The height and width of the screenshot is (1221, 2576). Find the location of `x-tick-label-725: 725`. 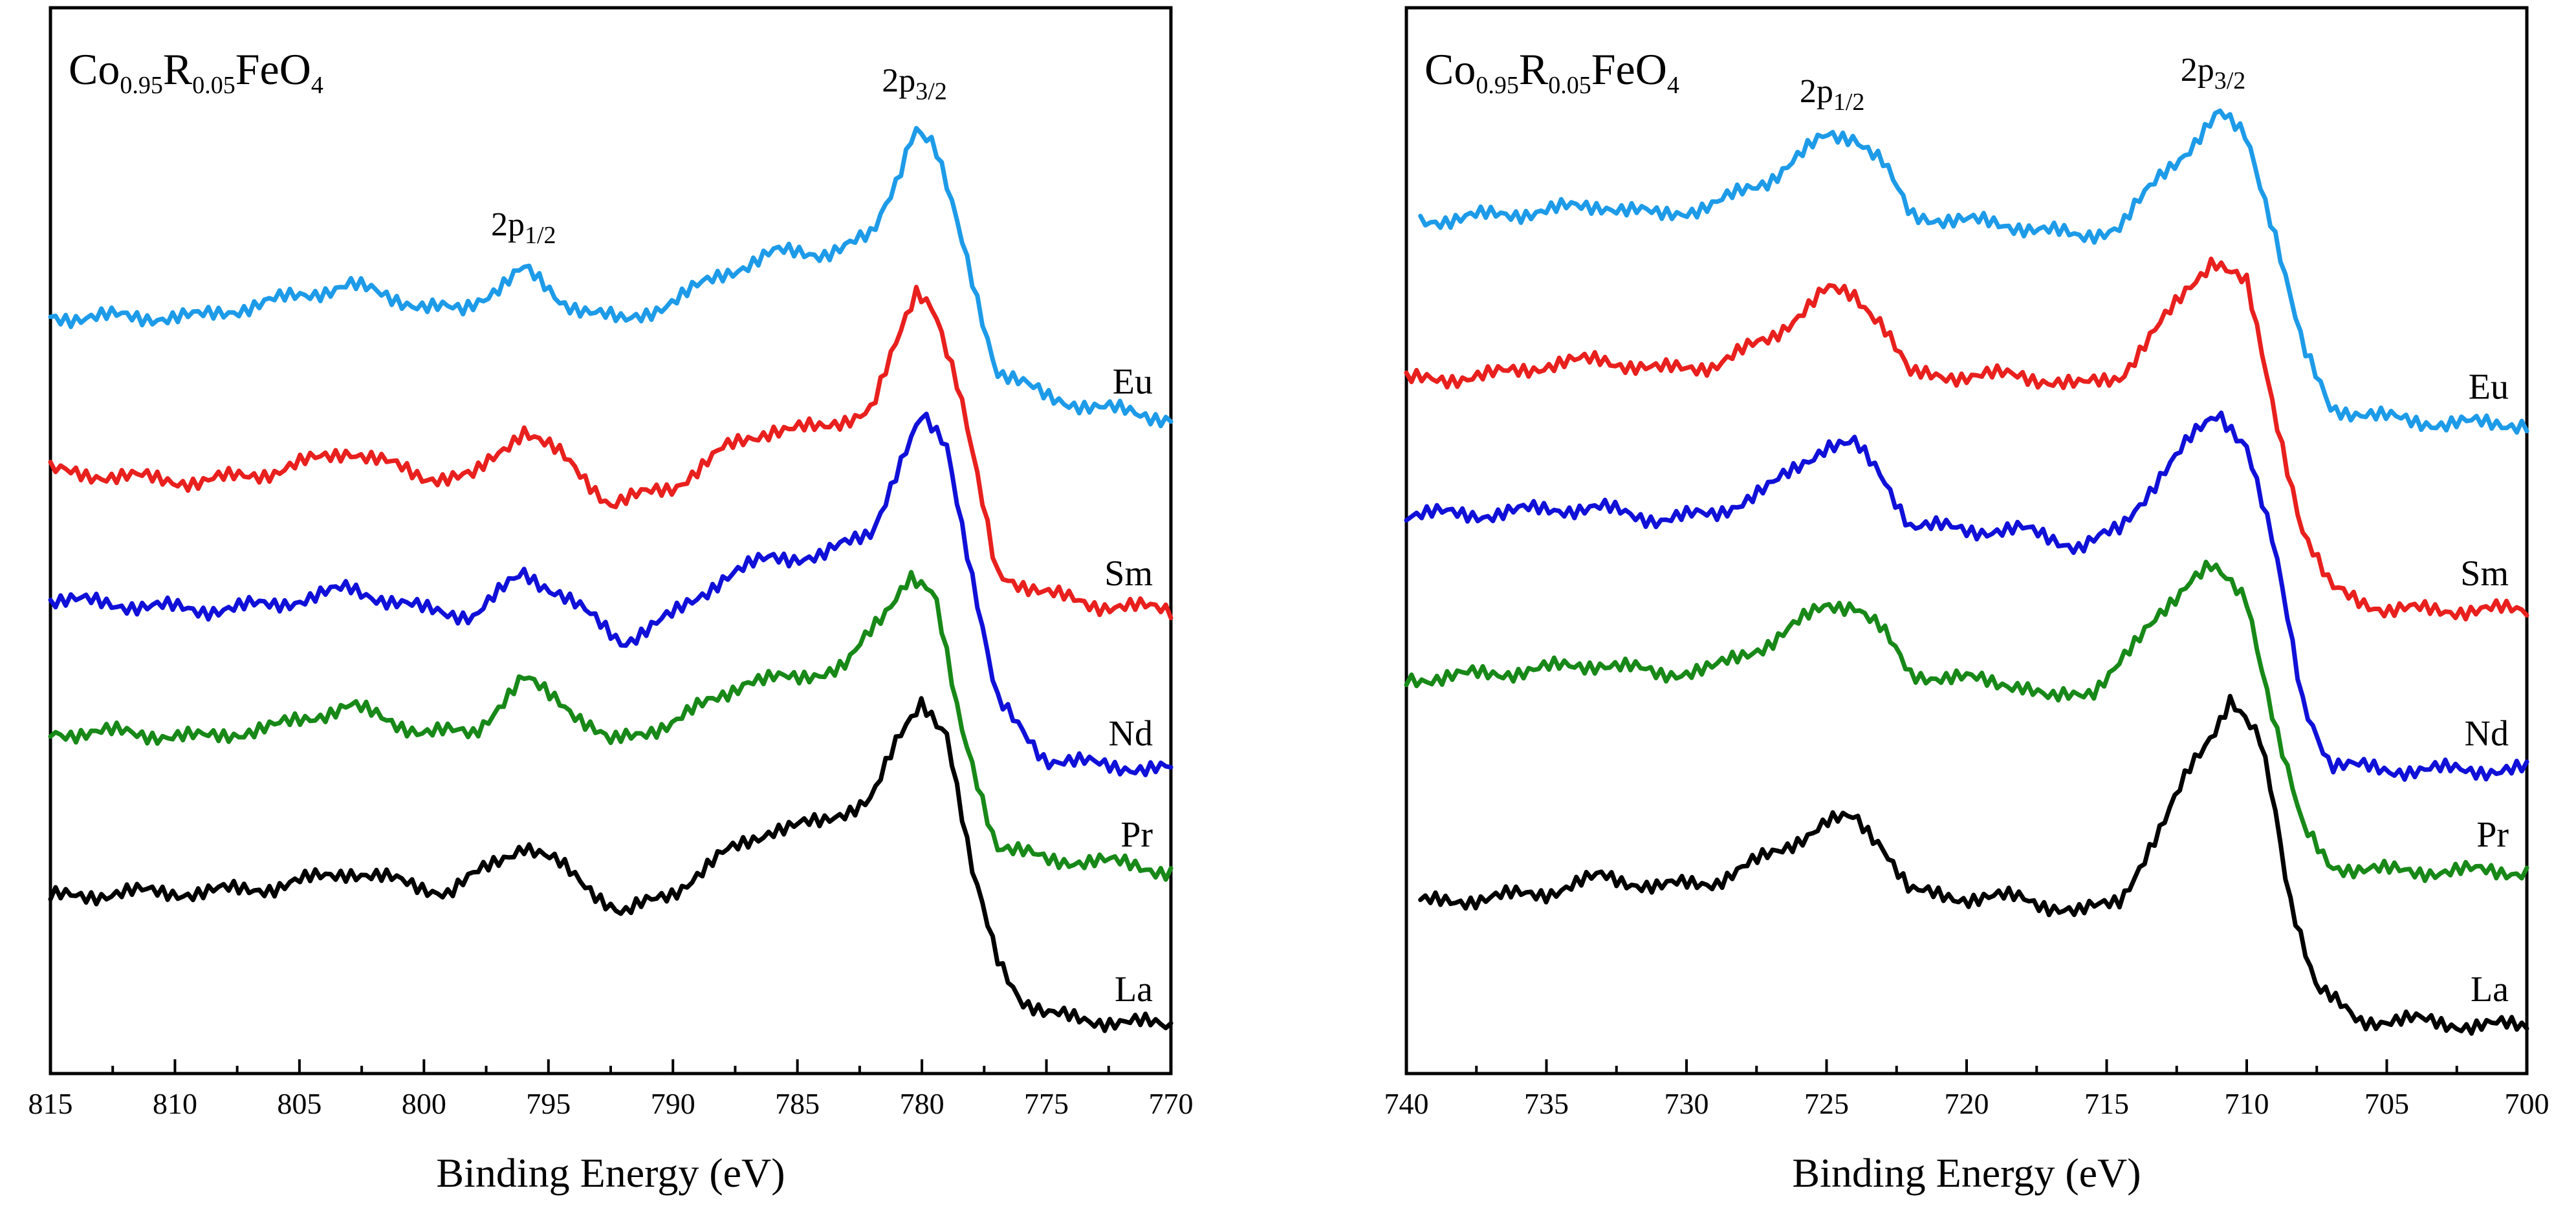

x-tick-label-725: 725 is located at coordinates (1827, 1103).